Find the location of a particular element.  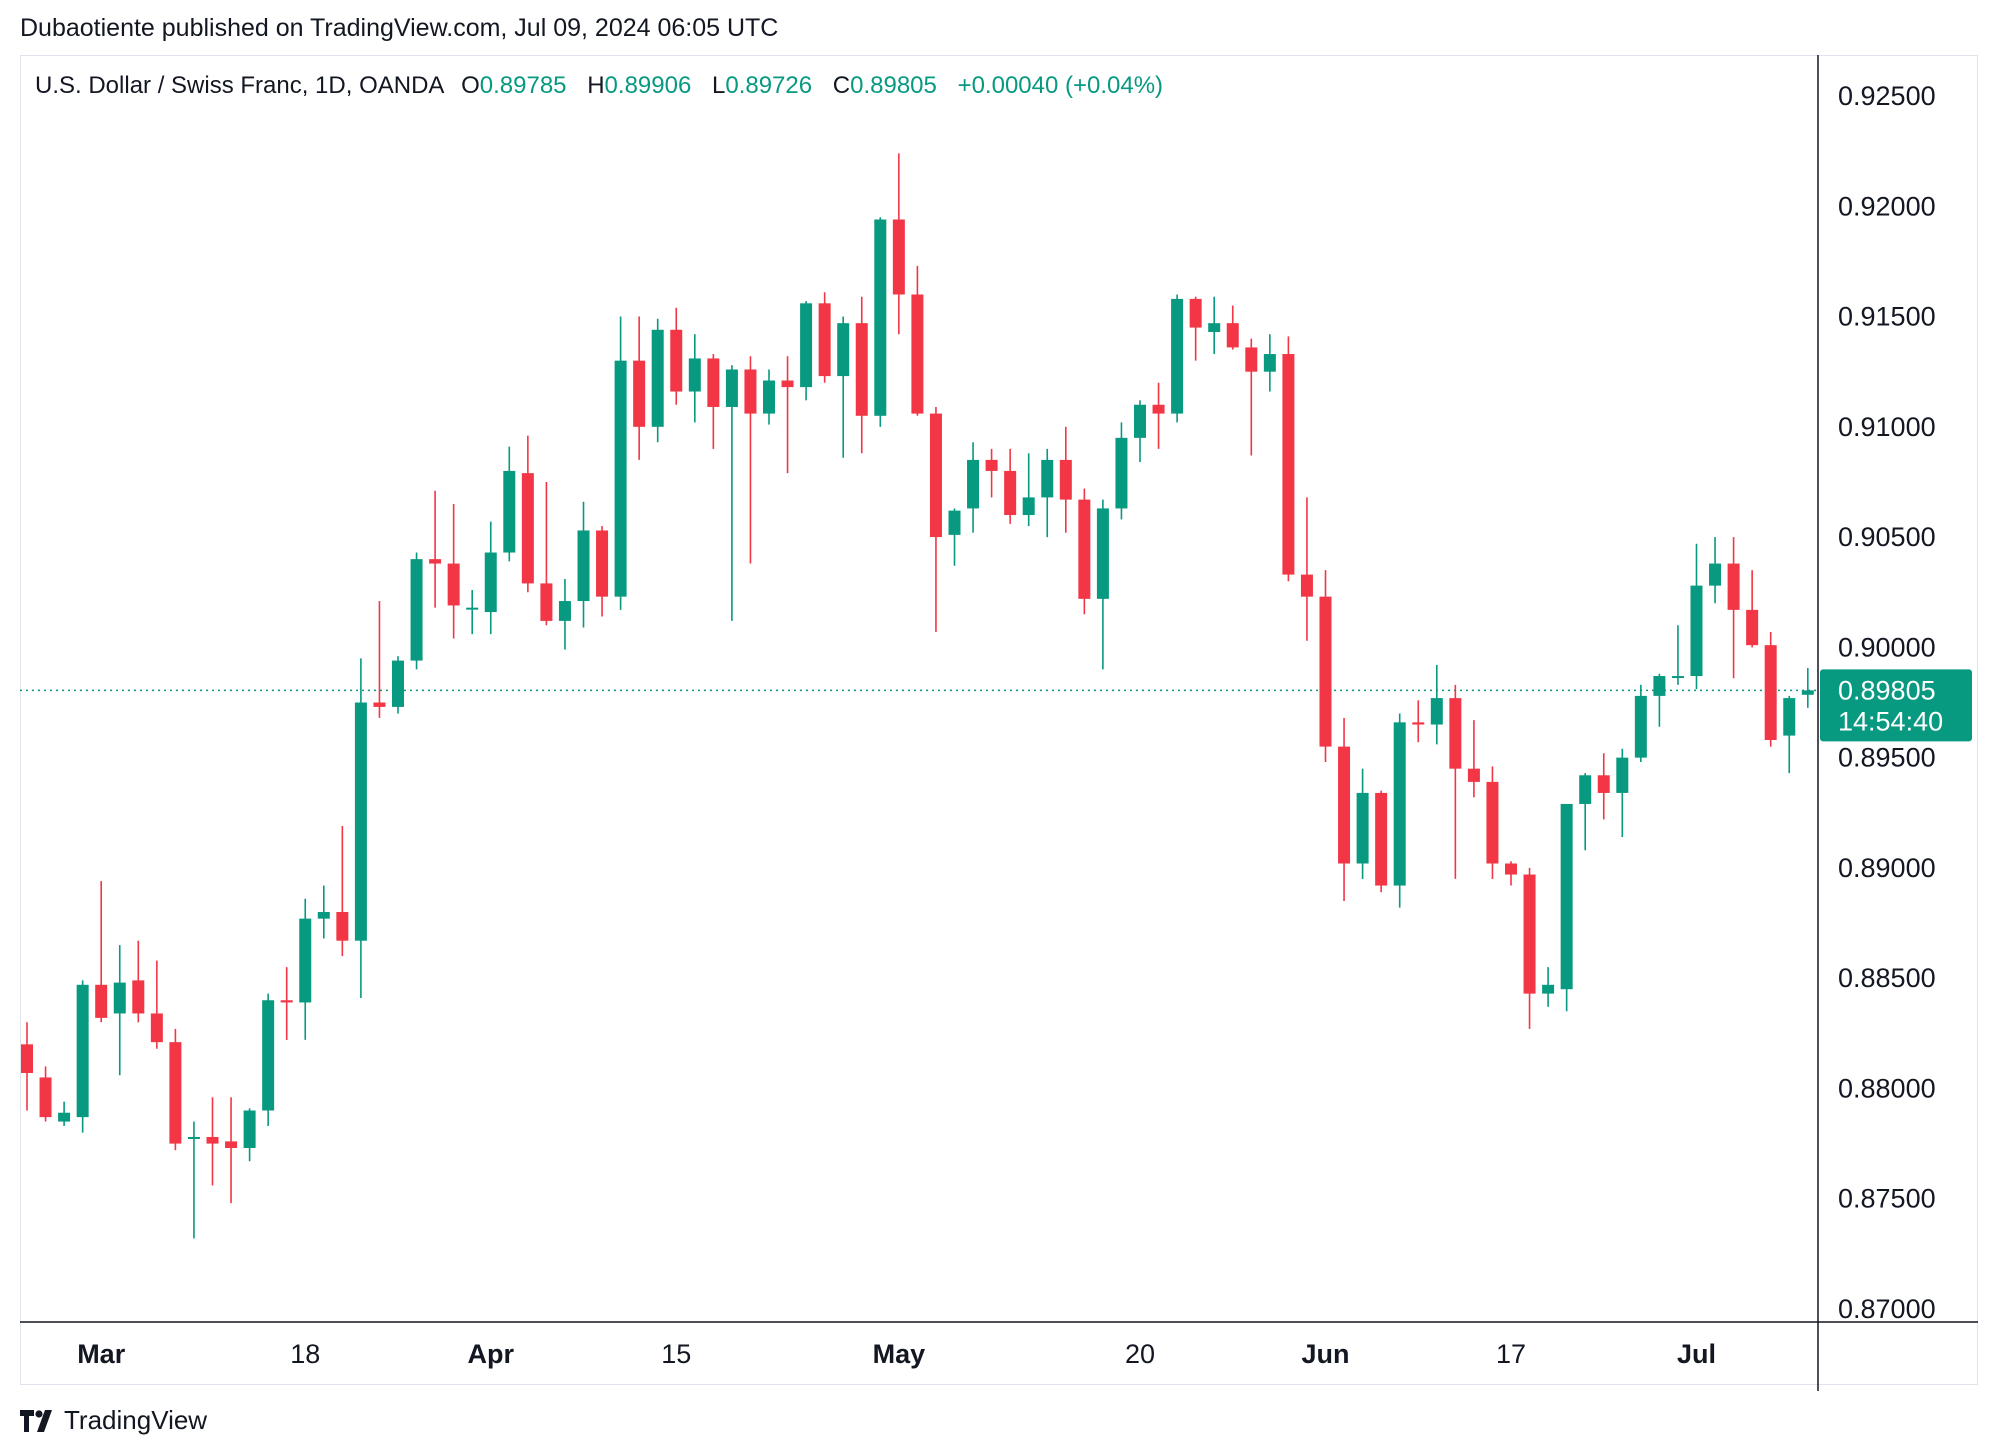

legend-high-label: H is located at coordinates (596, 85).